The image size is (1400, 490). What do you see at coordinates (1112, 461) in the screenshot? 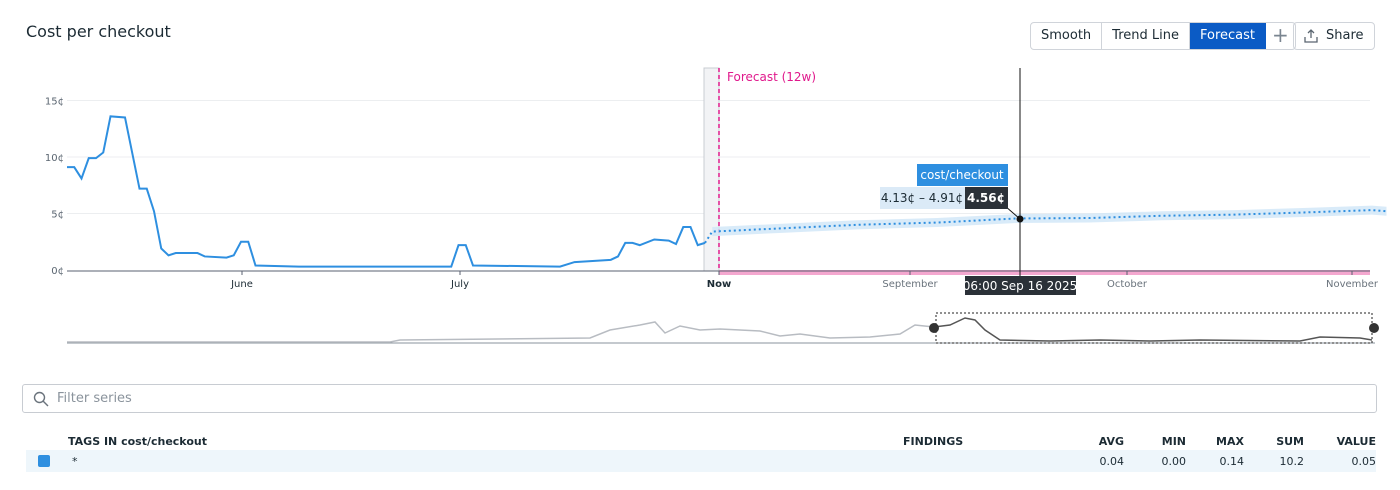
I see `row-avg: 0.04` at bounding box center [1112, 461].